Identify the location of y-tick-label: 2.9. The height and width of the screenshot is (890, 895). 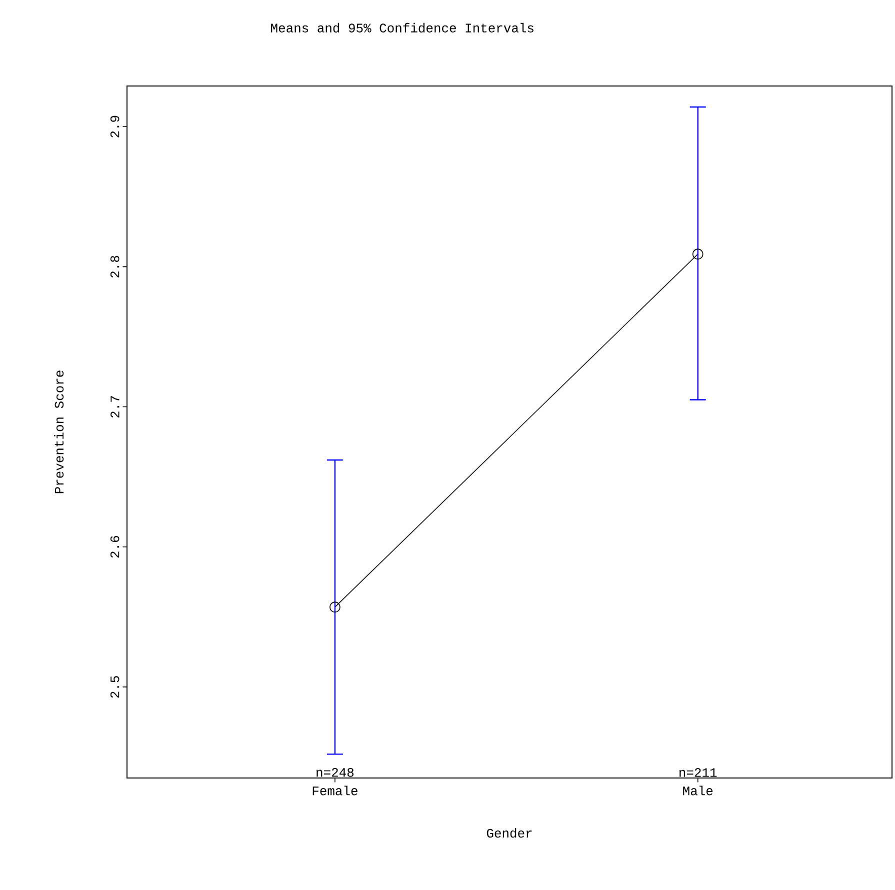
(115, 127).